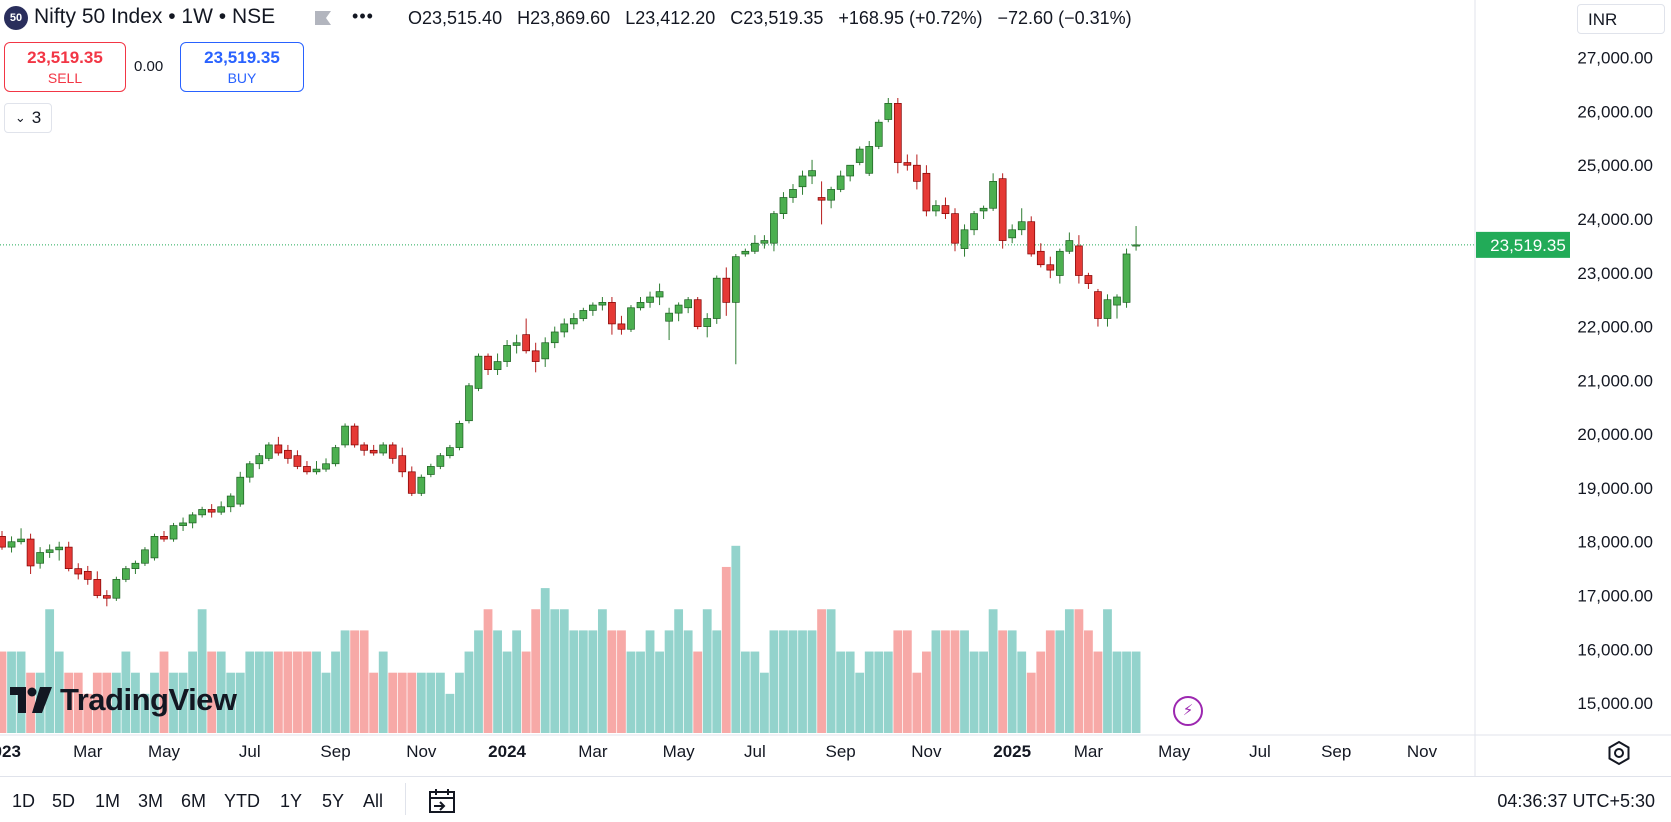  I want to click on calendar-goto-icon, so click(442, 801).